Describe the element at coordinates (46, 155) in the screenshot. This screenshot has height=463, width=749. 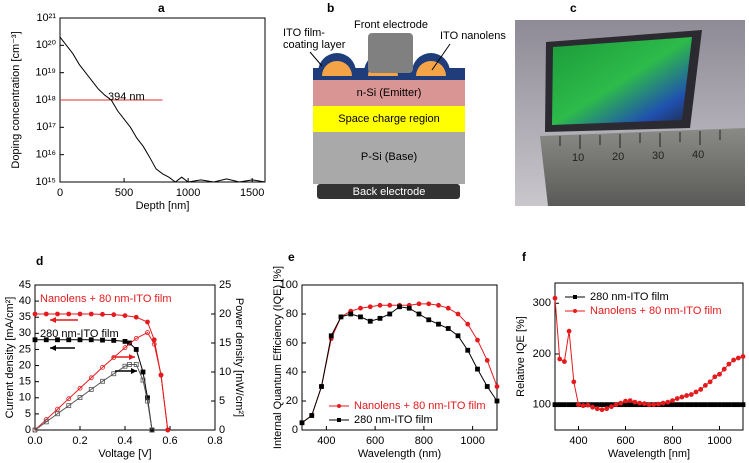
I see `y-tick-label: 10¹⁶` at that location.